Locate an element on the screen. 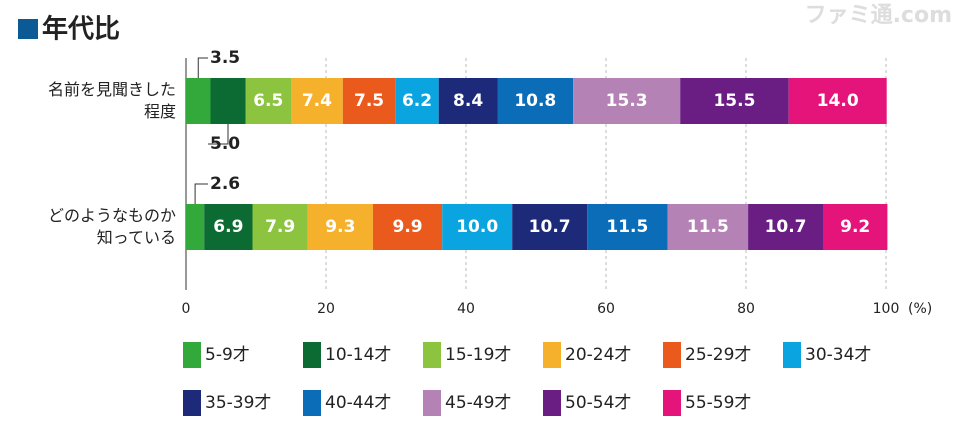 This screenshot has width=960, height=440. value-label: 14.0 is located at coordinates (838, 101).